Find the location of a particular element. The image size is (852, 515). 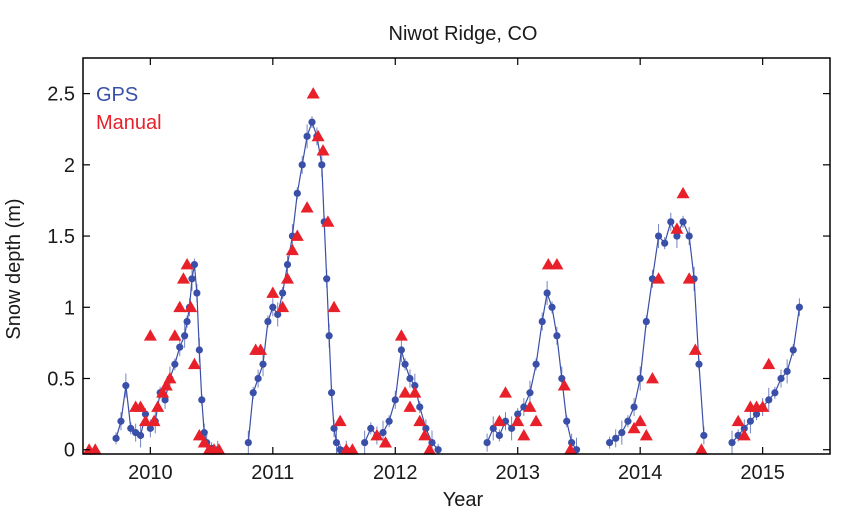

x-tick-label: 2013 is located at coordinates (517, 473).